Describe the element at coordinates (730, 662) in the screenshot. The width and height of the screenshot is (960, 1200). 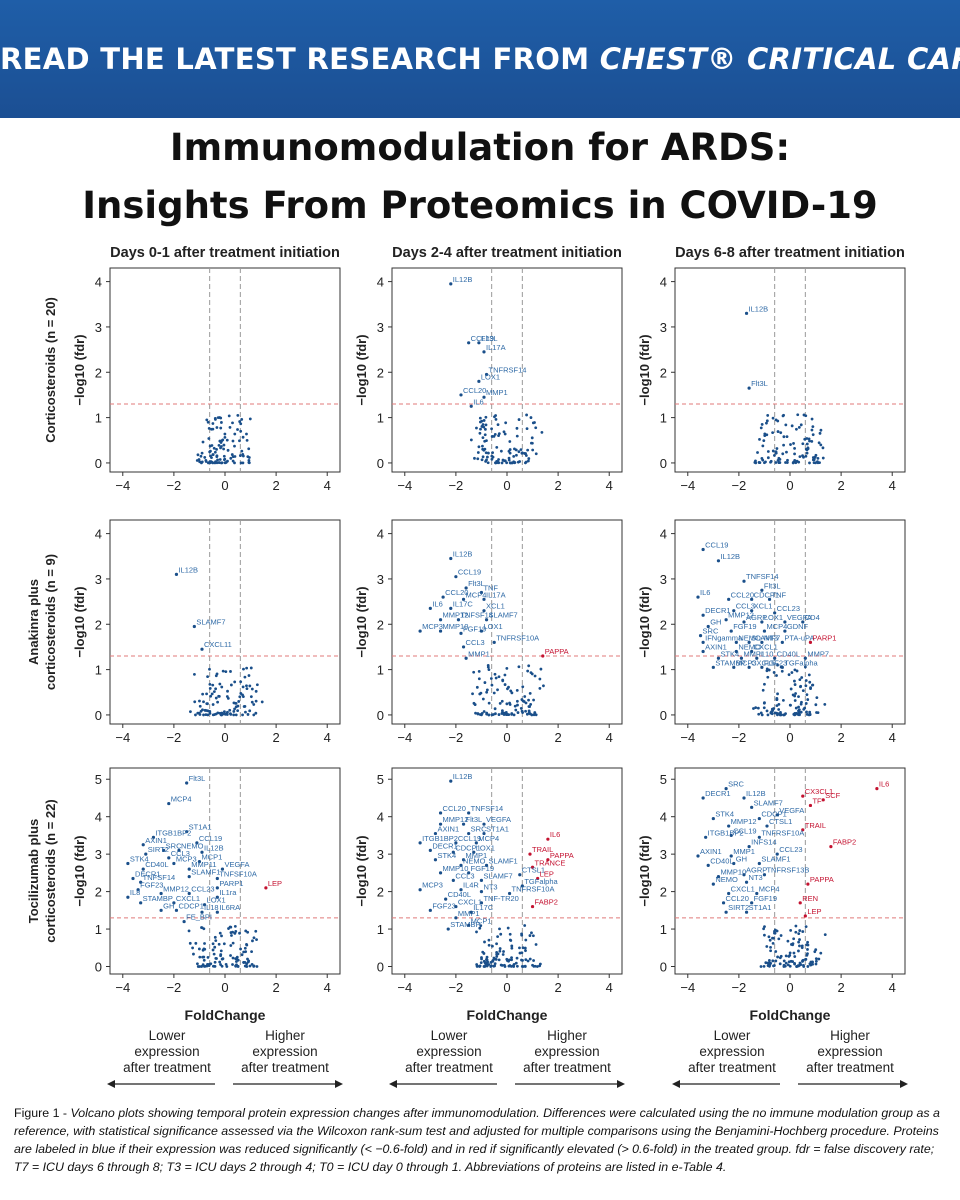
I see `protein-label: STAMBP` at that location.